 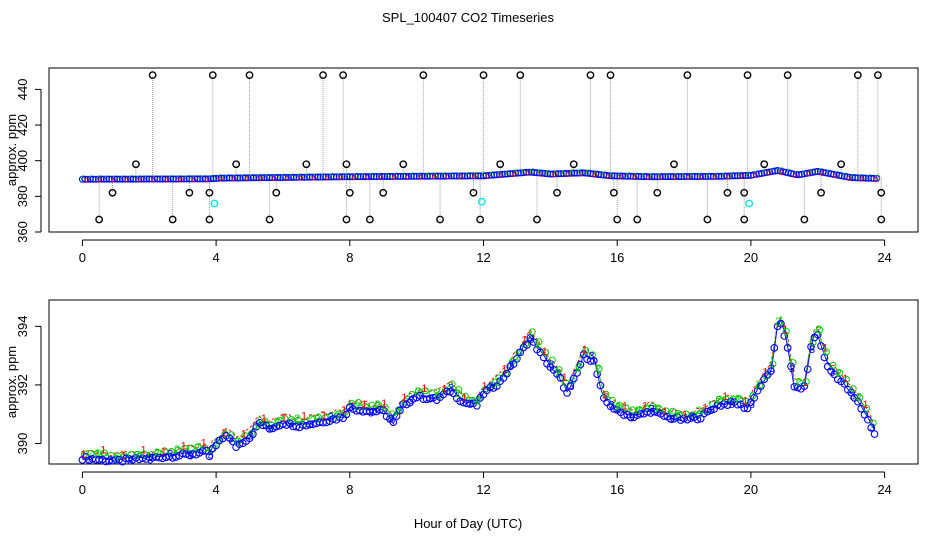 I want to click on x-tick-label: 0, so click(x=82, y=489).